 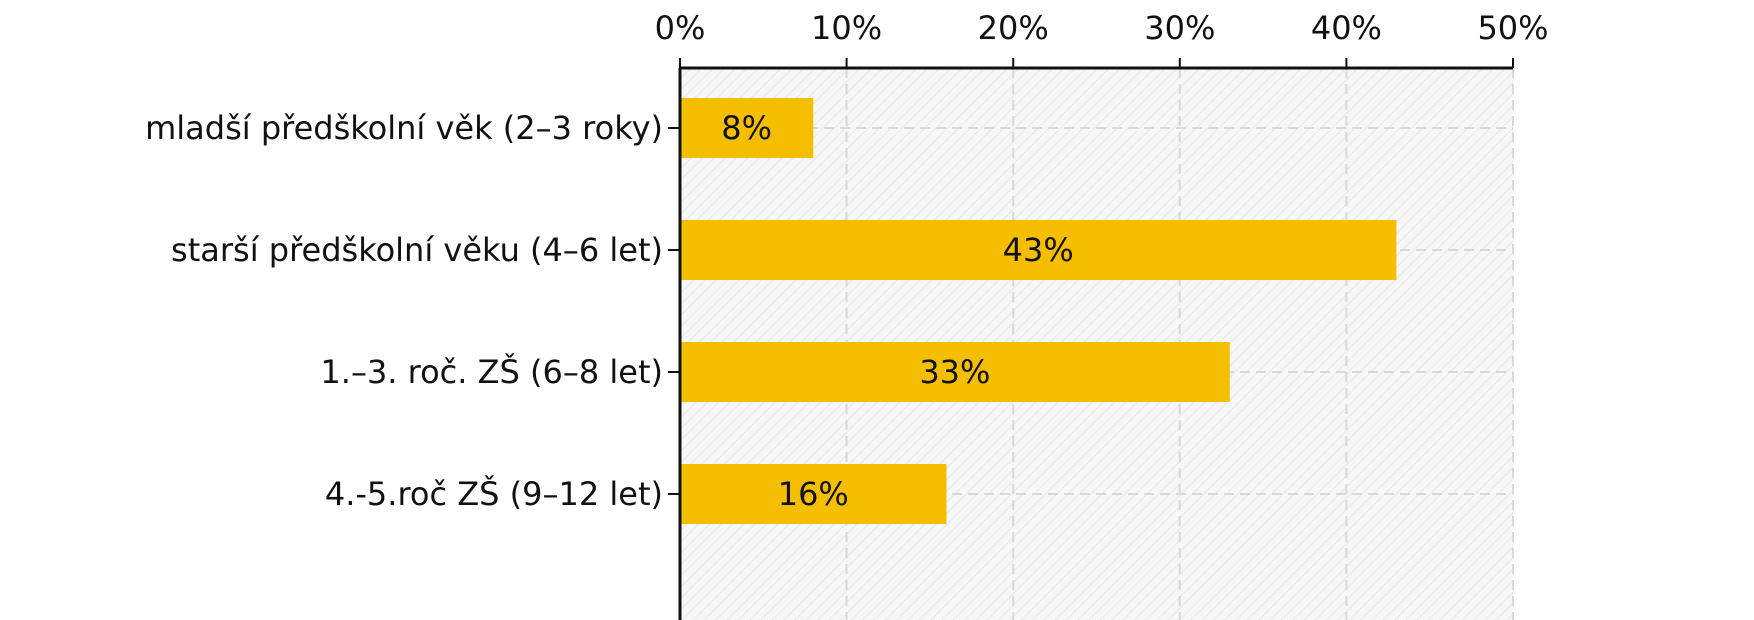 I want to click on x-tick-label: 40%, so click(x=1346, y=28).